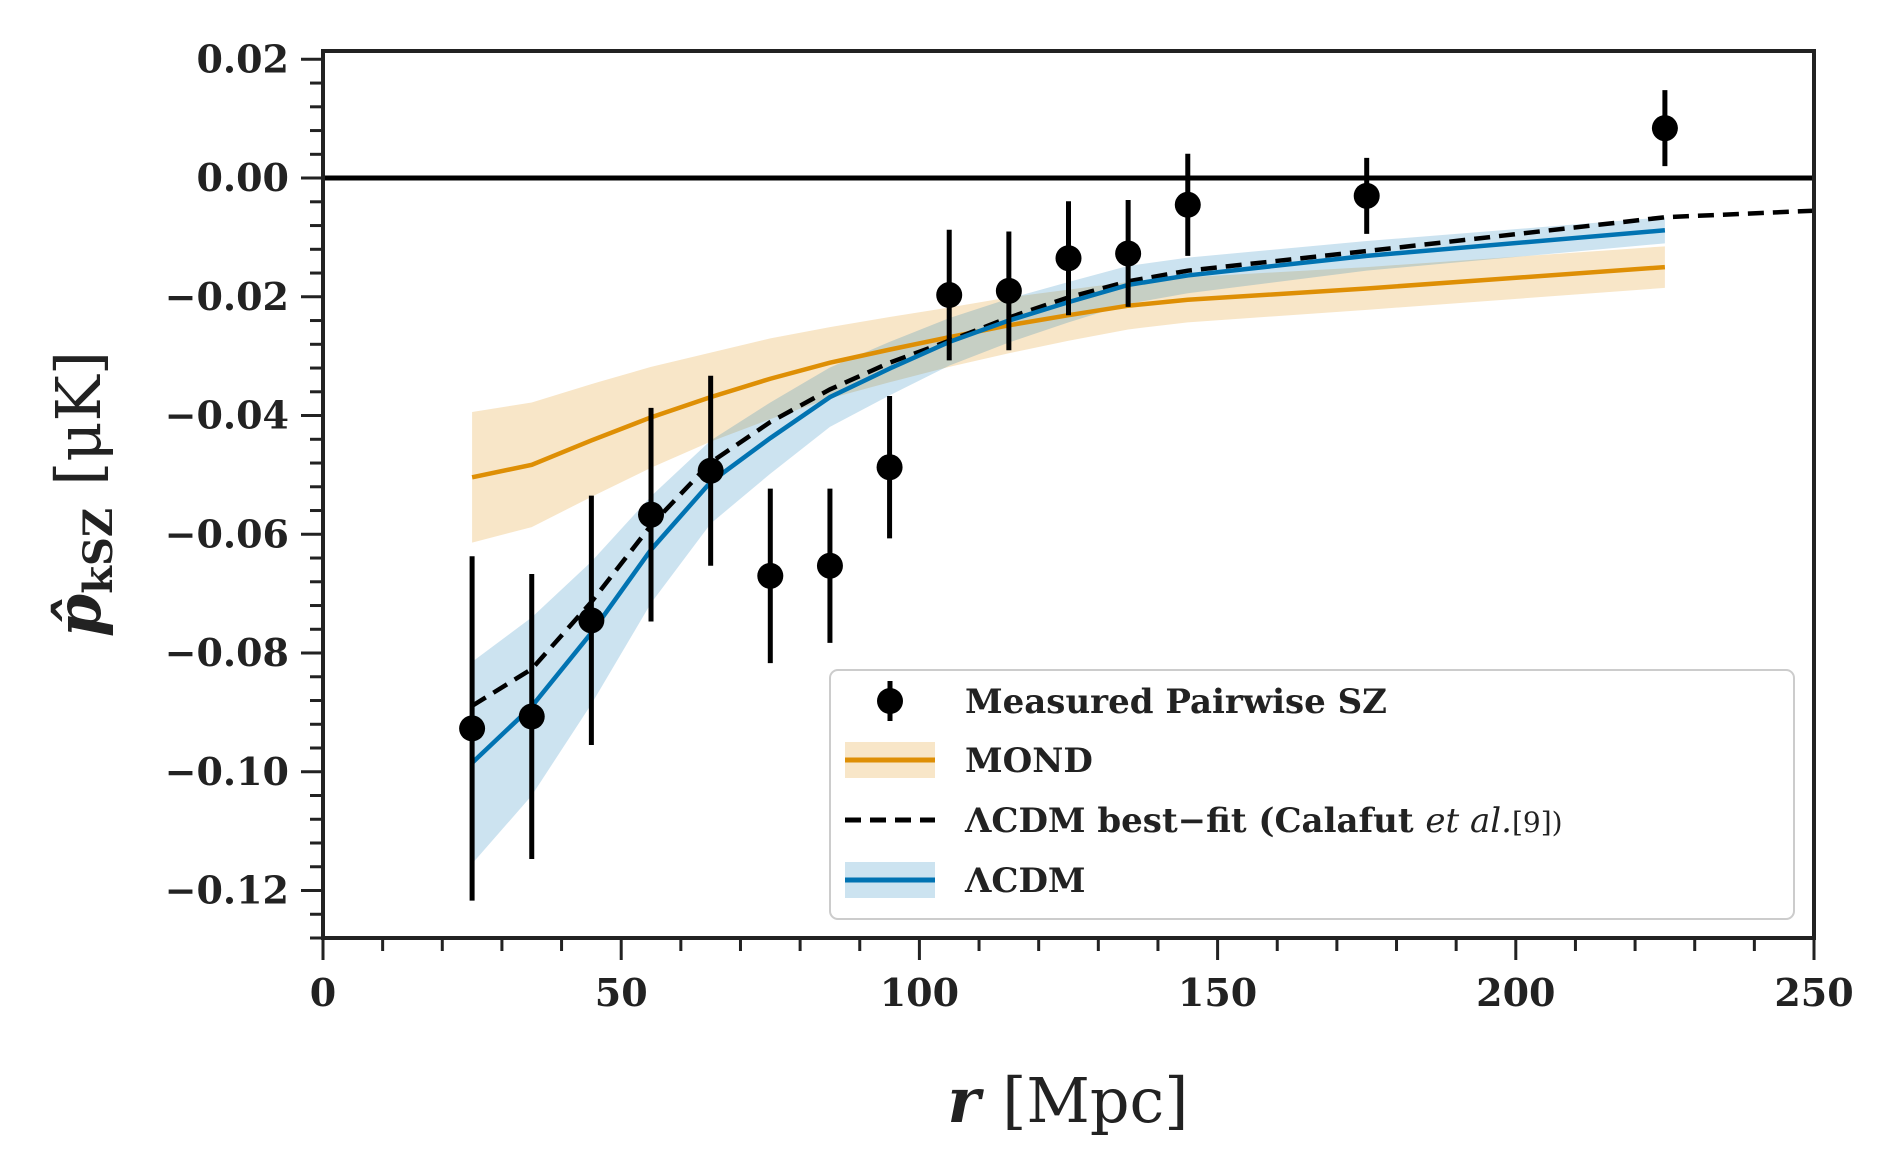 Image resolution: width=1887 pixels, height=1165 pixels. I want to click on y-tick-label: −0.06, so click(227, 533).